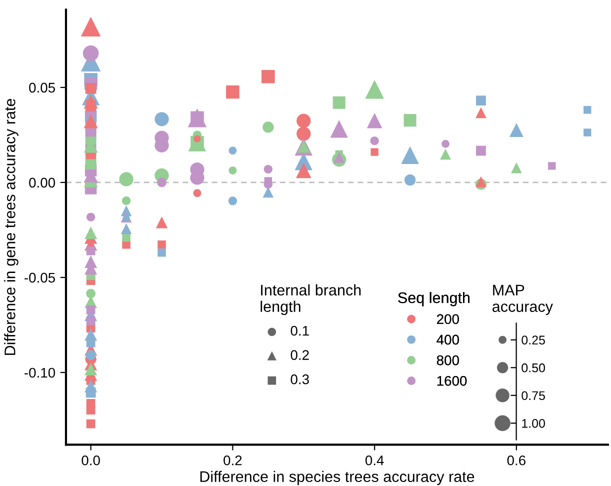 This screenshot has width=611, height=486. Describe the element at coordinates (374, 460) in the screenshot. I see `x-tick-label: 0.4` at that location.